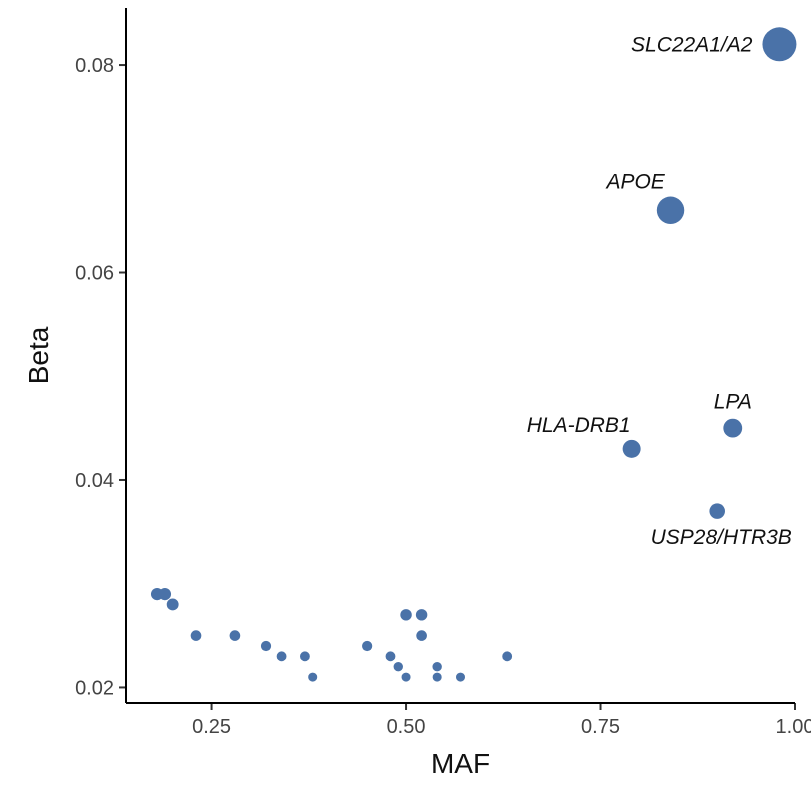 The height and width of the screenshot is (794, 811). Describe the element at coordinates (600, 727) in the screenshot. I see `x-tick-label: 0.75` at that location.